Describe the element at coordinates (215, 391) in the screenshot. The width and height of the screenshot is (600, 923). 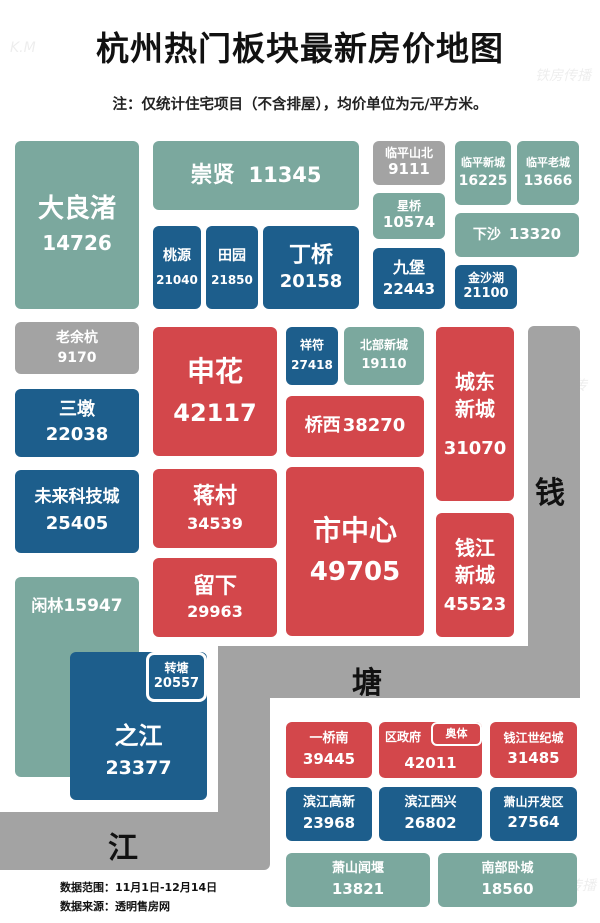
I see `block-shenhua: 申花 42117` at that location.